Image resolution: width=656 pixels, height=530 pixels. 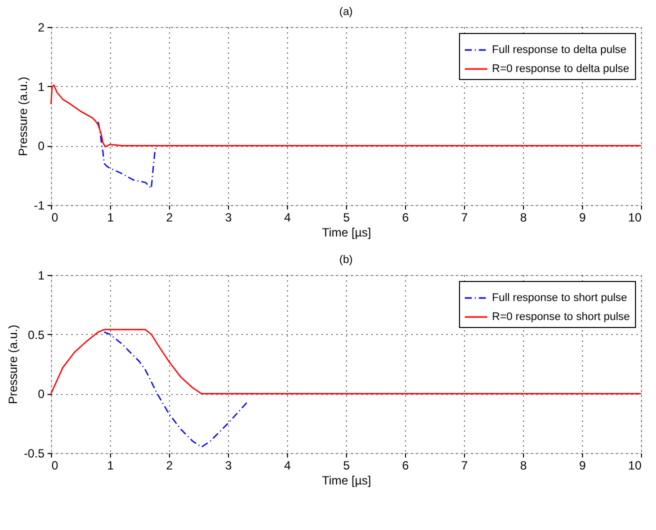 I want to click on legend-label: R=0 response to short pulse, so click(x=561, y=317).